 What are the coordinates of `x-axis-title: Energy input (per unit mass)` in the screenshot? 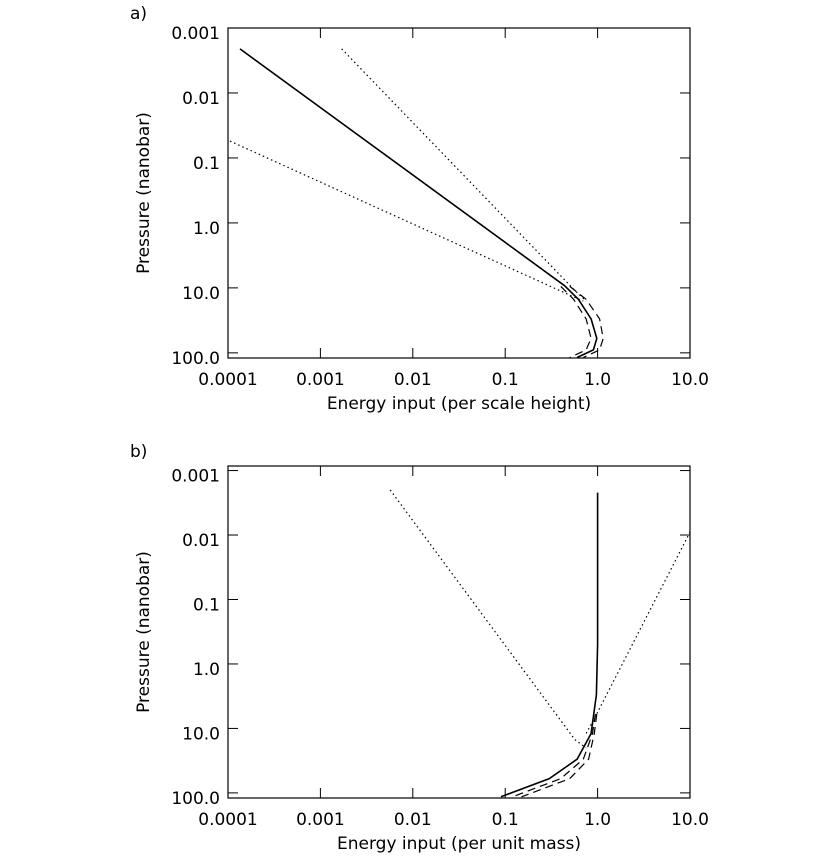 It's located at (459, 844).